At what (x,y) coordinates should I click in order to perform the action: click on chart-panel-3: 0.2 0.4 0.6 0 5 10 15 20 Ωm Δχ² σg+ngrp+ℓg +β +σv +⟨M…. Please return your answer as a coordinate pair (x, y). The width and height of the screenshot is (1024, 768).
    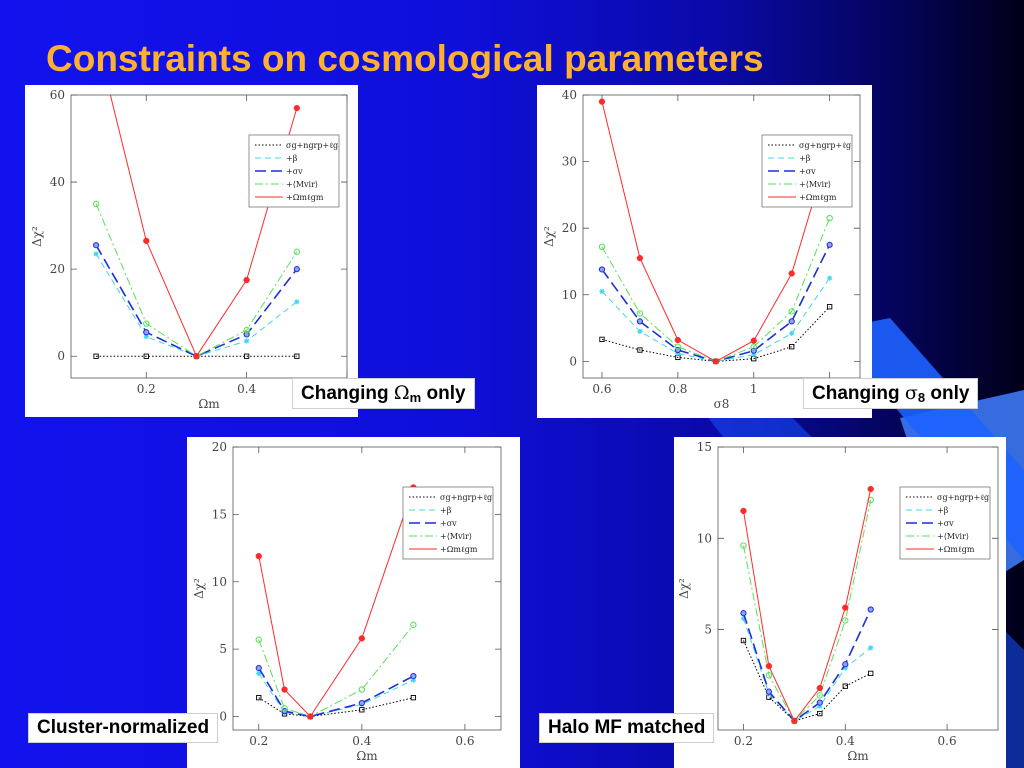
    Looking at the image, I should click on (353, 602).